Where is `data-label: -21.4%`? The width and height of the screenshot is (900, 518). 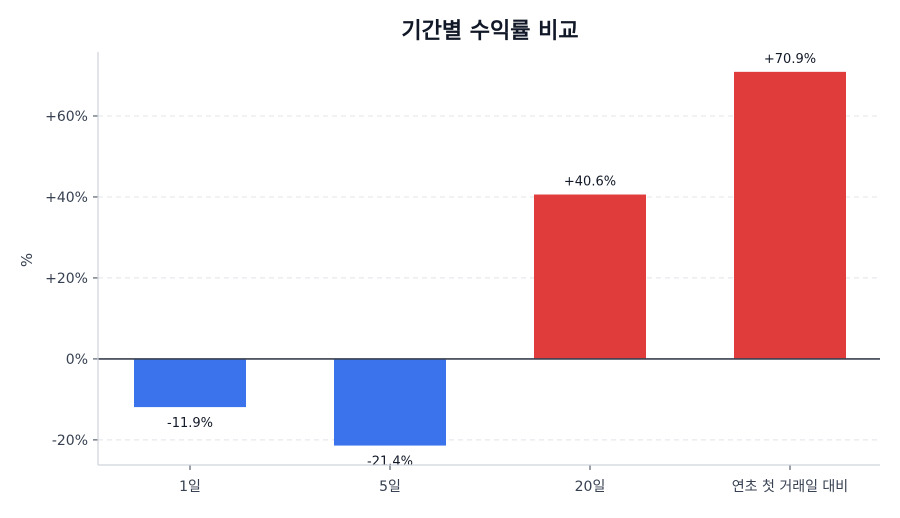 data-label: -21.4% is located at coordinates (390, 462).